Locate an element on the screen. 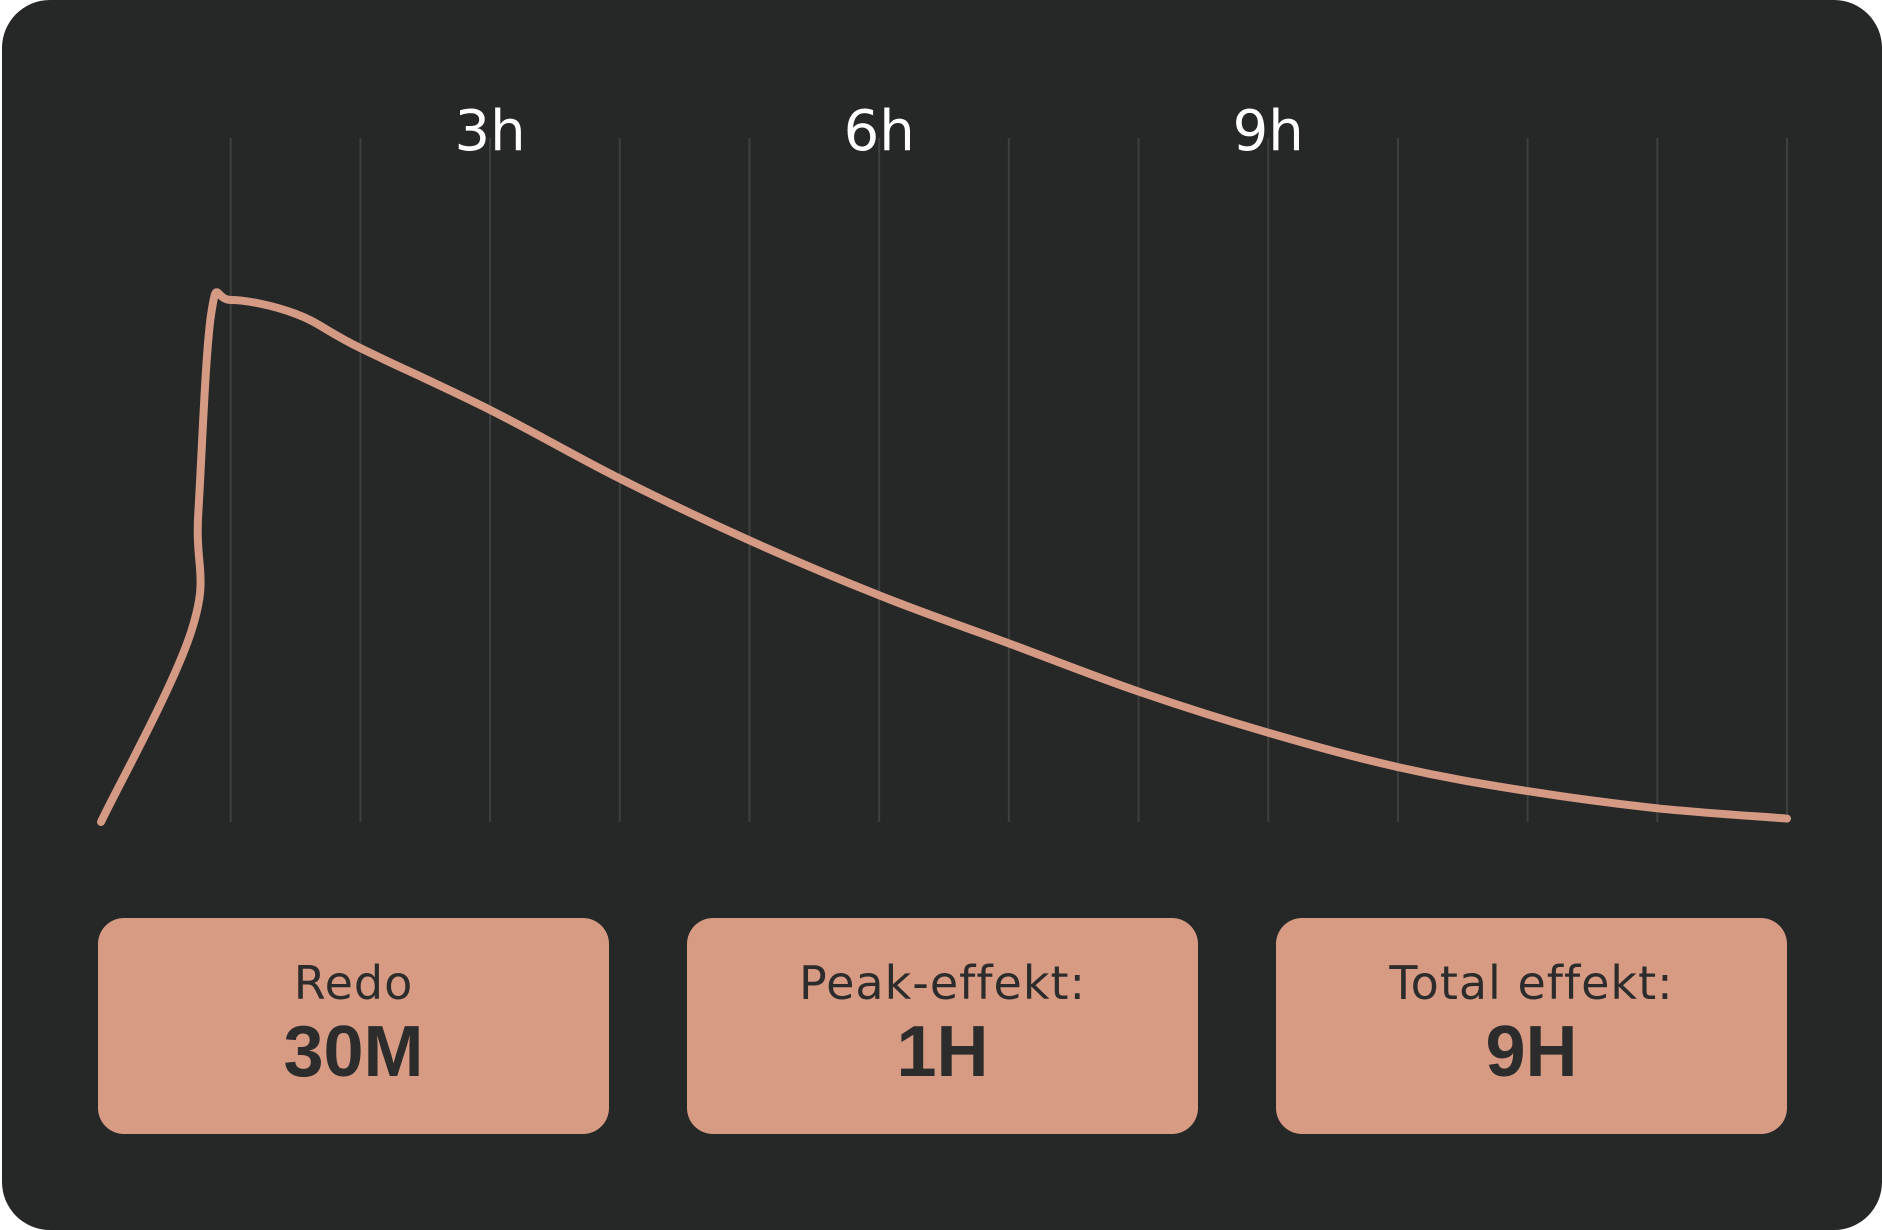  peak-stat-label: Peak-effekt: is located at coordinates (942, 983).